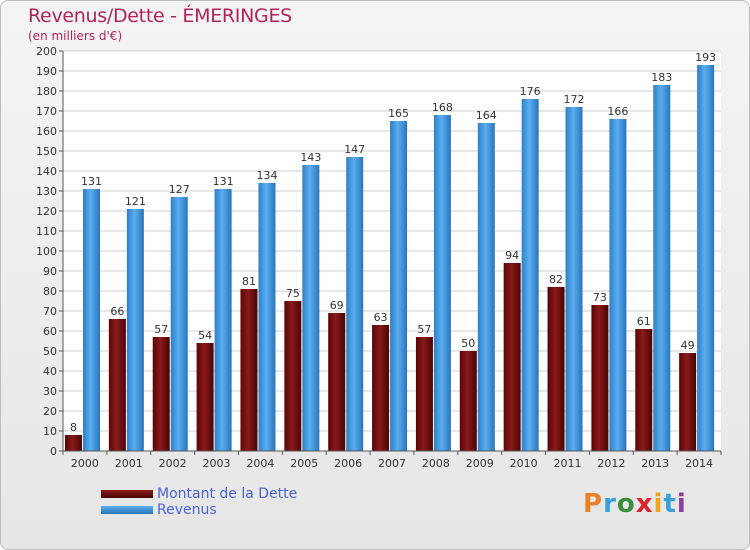 Image resolution: width=750 pixels, height=550 pixels. What do you see at coordinates (50, 371) in the screenshot?
I see `y-tick-label: 40` at bounding box center [50, 371].